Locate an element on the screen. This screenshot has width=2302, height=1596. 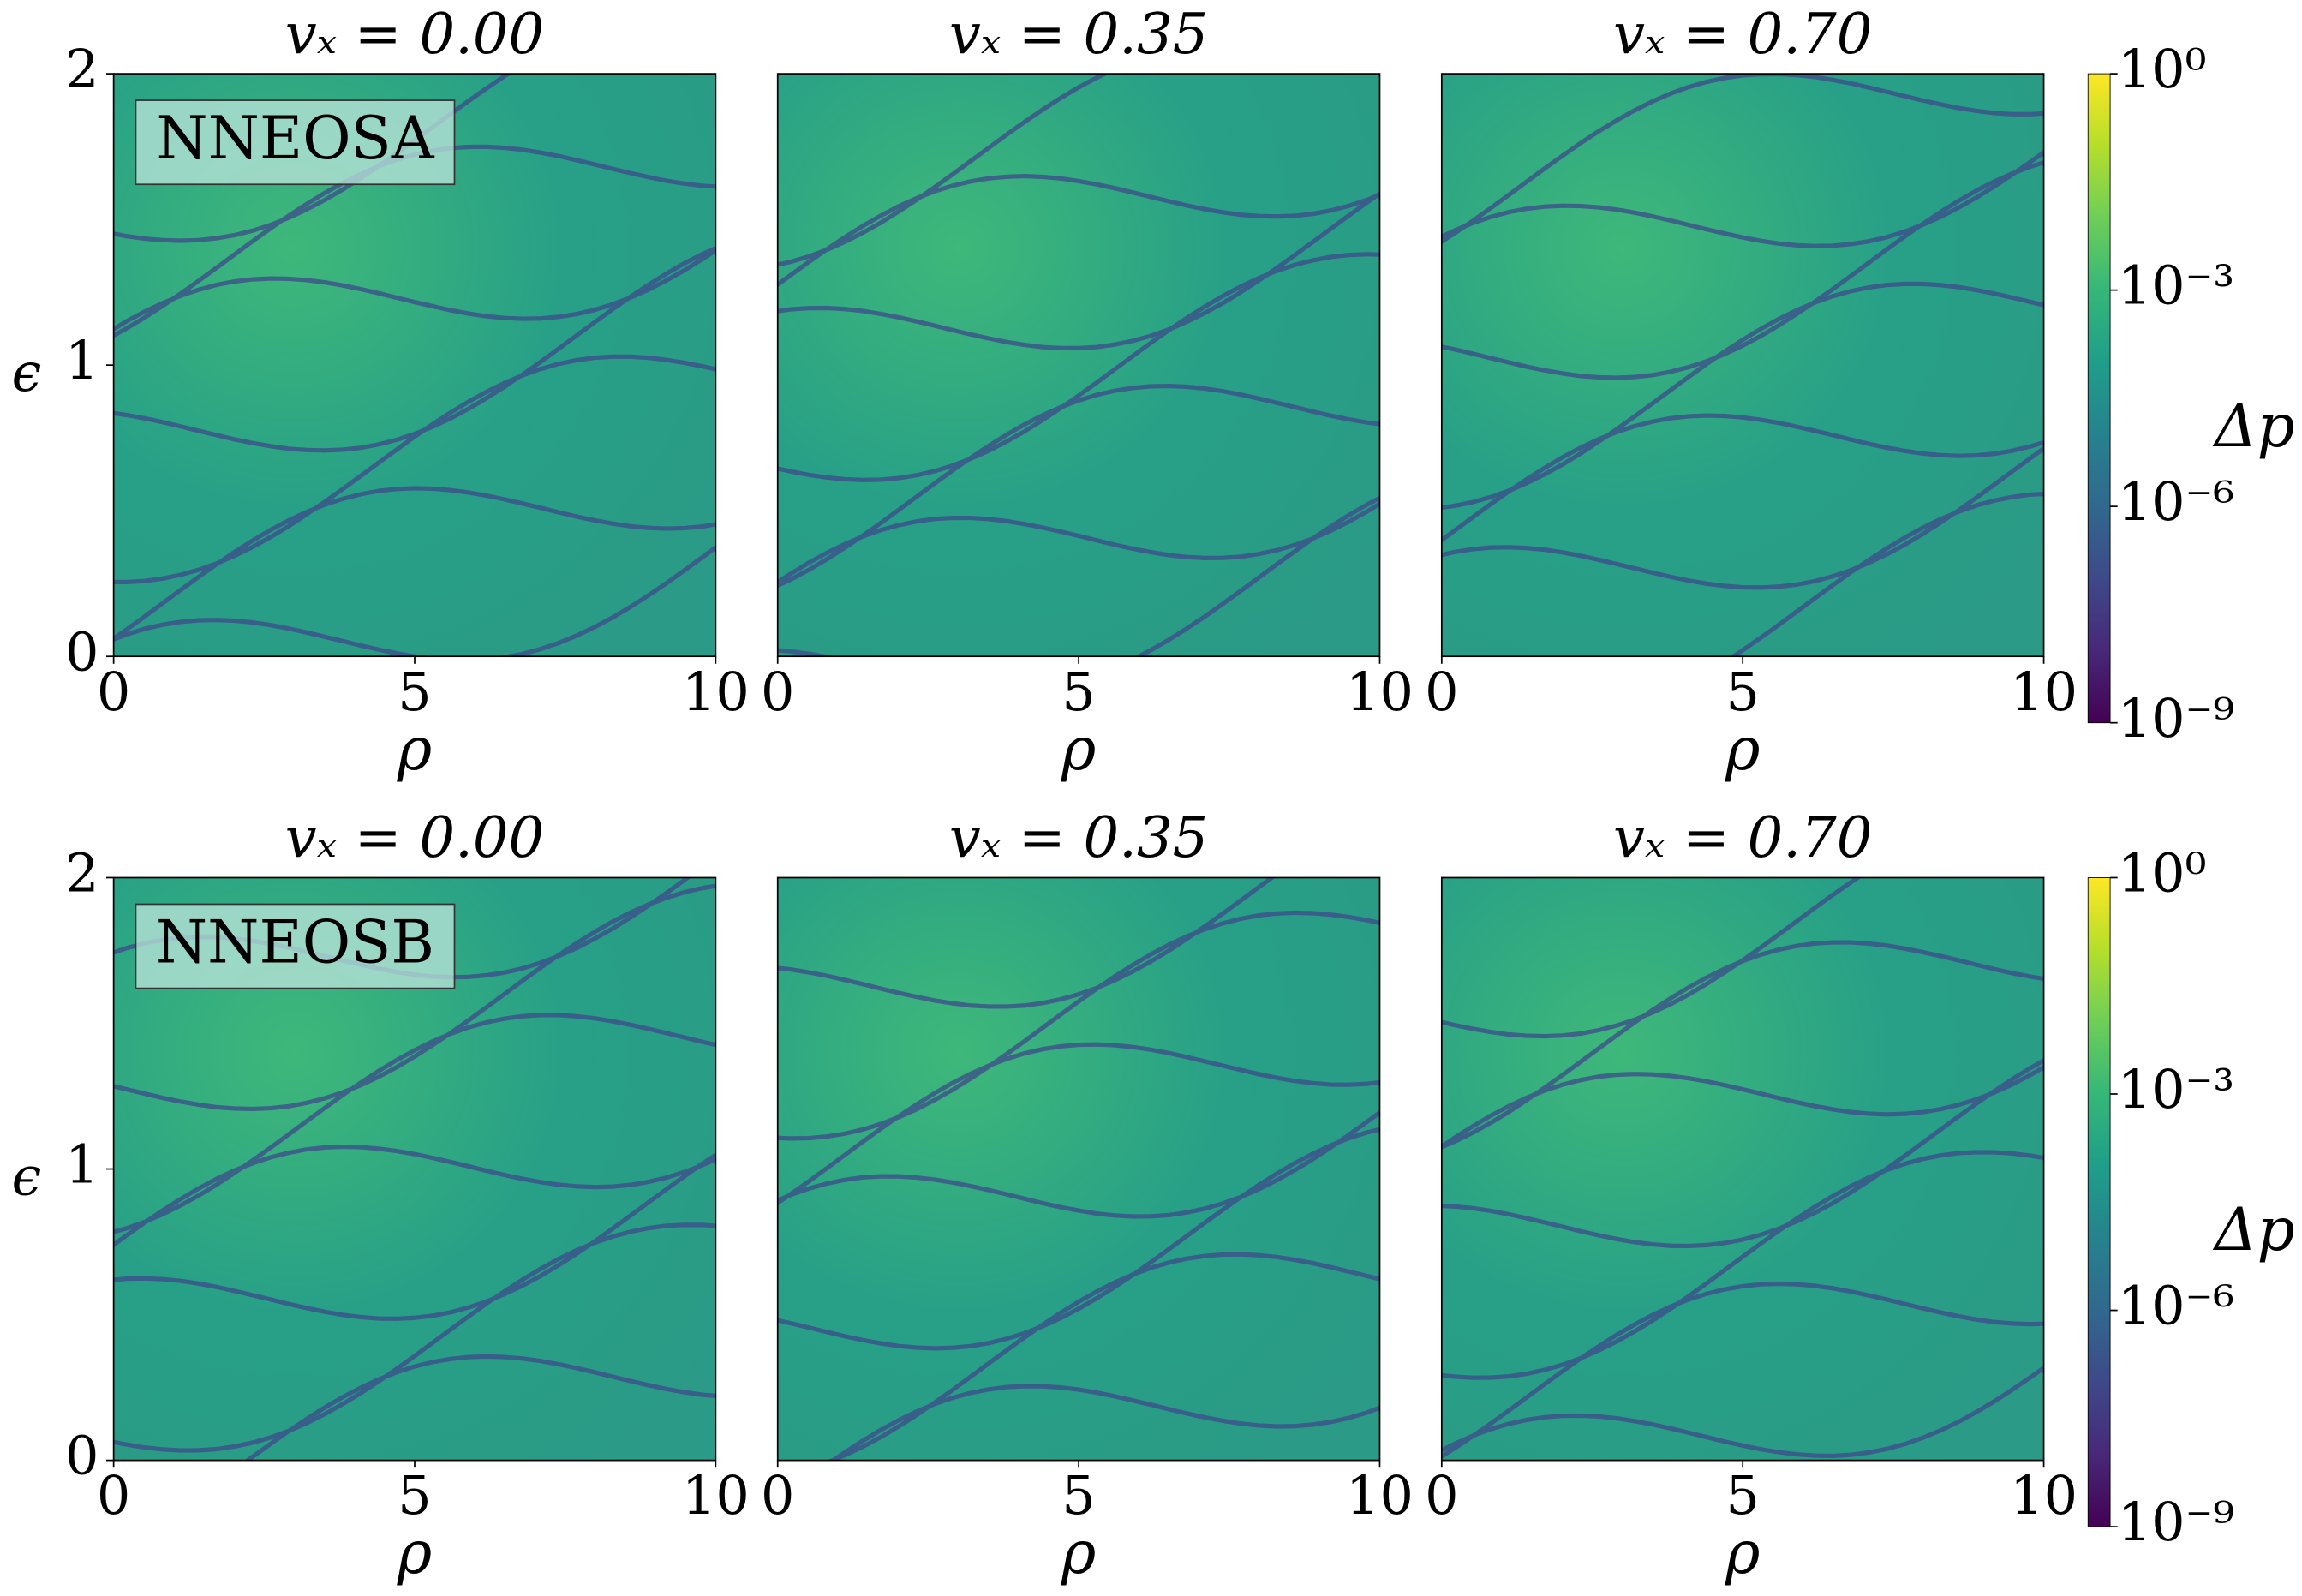
annotation: NNEOSA is located at coordinates (295, 139).